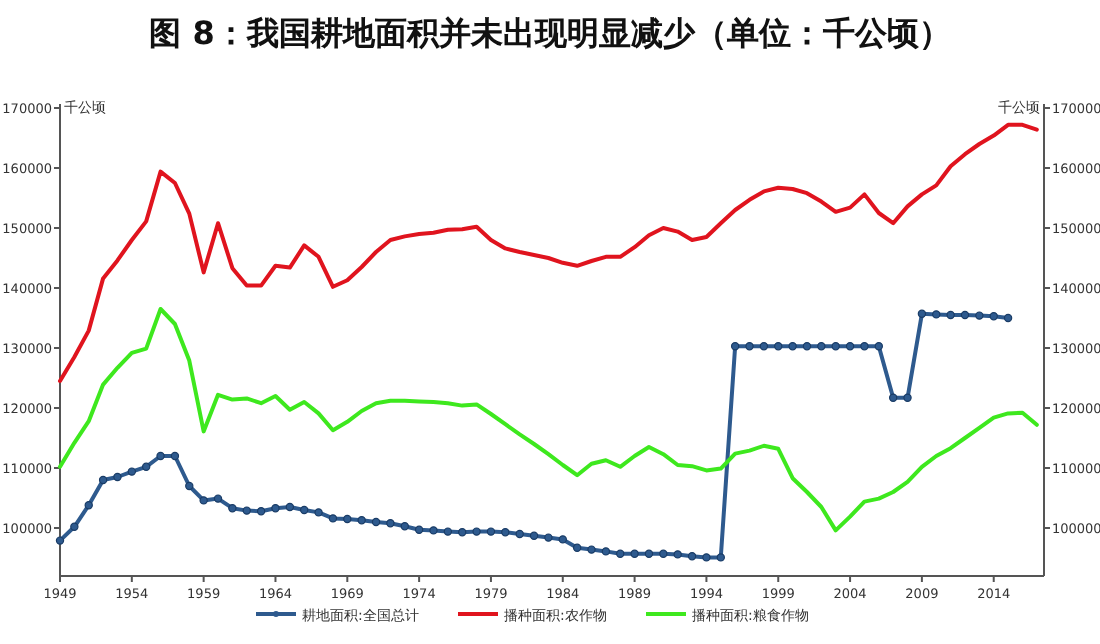 This screenshot has height=644, width=1100. What do you see at coordinates (550, 33) in the screenshot?
I see `chart-title: 图 8：我国耕地面积并未出现明显减少（单位：千公顷）` at bounding box center [550, 33].